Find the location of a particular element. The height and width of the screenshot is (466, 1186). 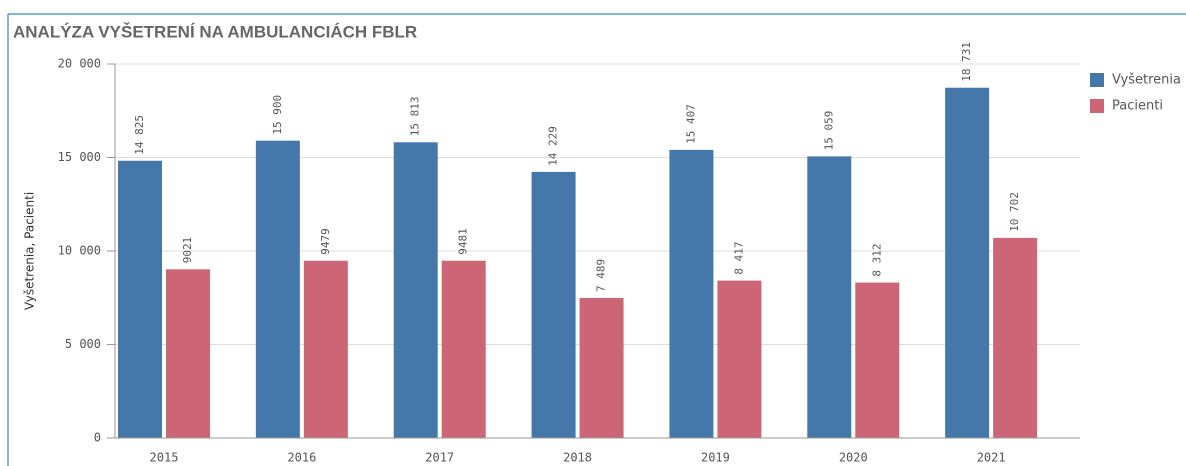

y-tick-label: 20 000 is located at coordinates (79, 64).